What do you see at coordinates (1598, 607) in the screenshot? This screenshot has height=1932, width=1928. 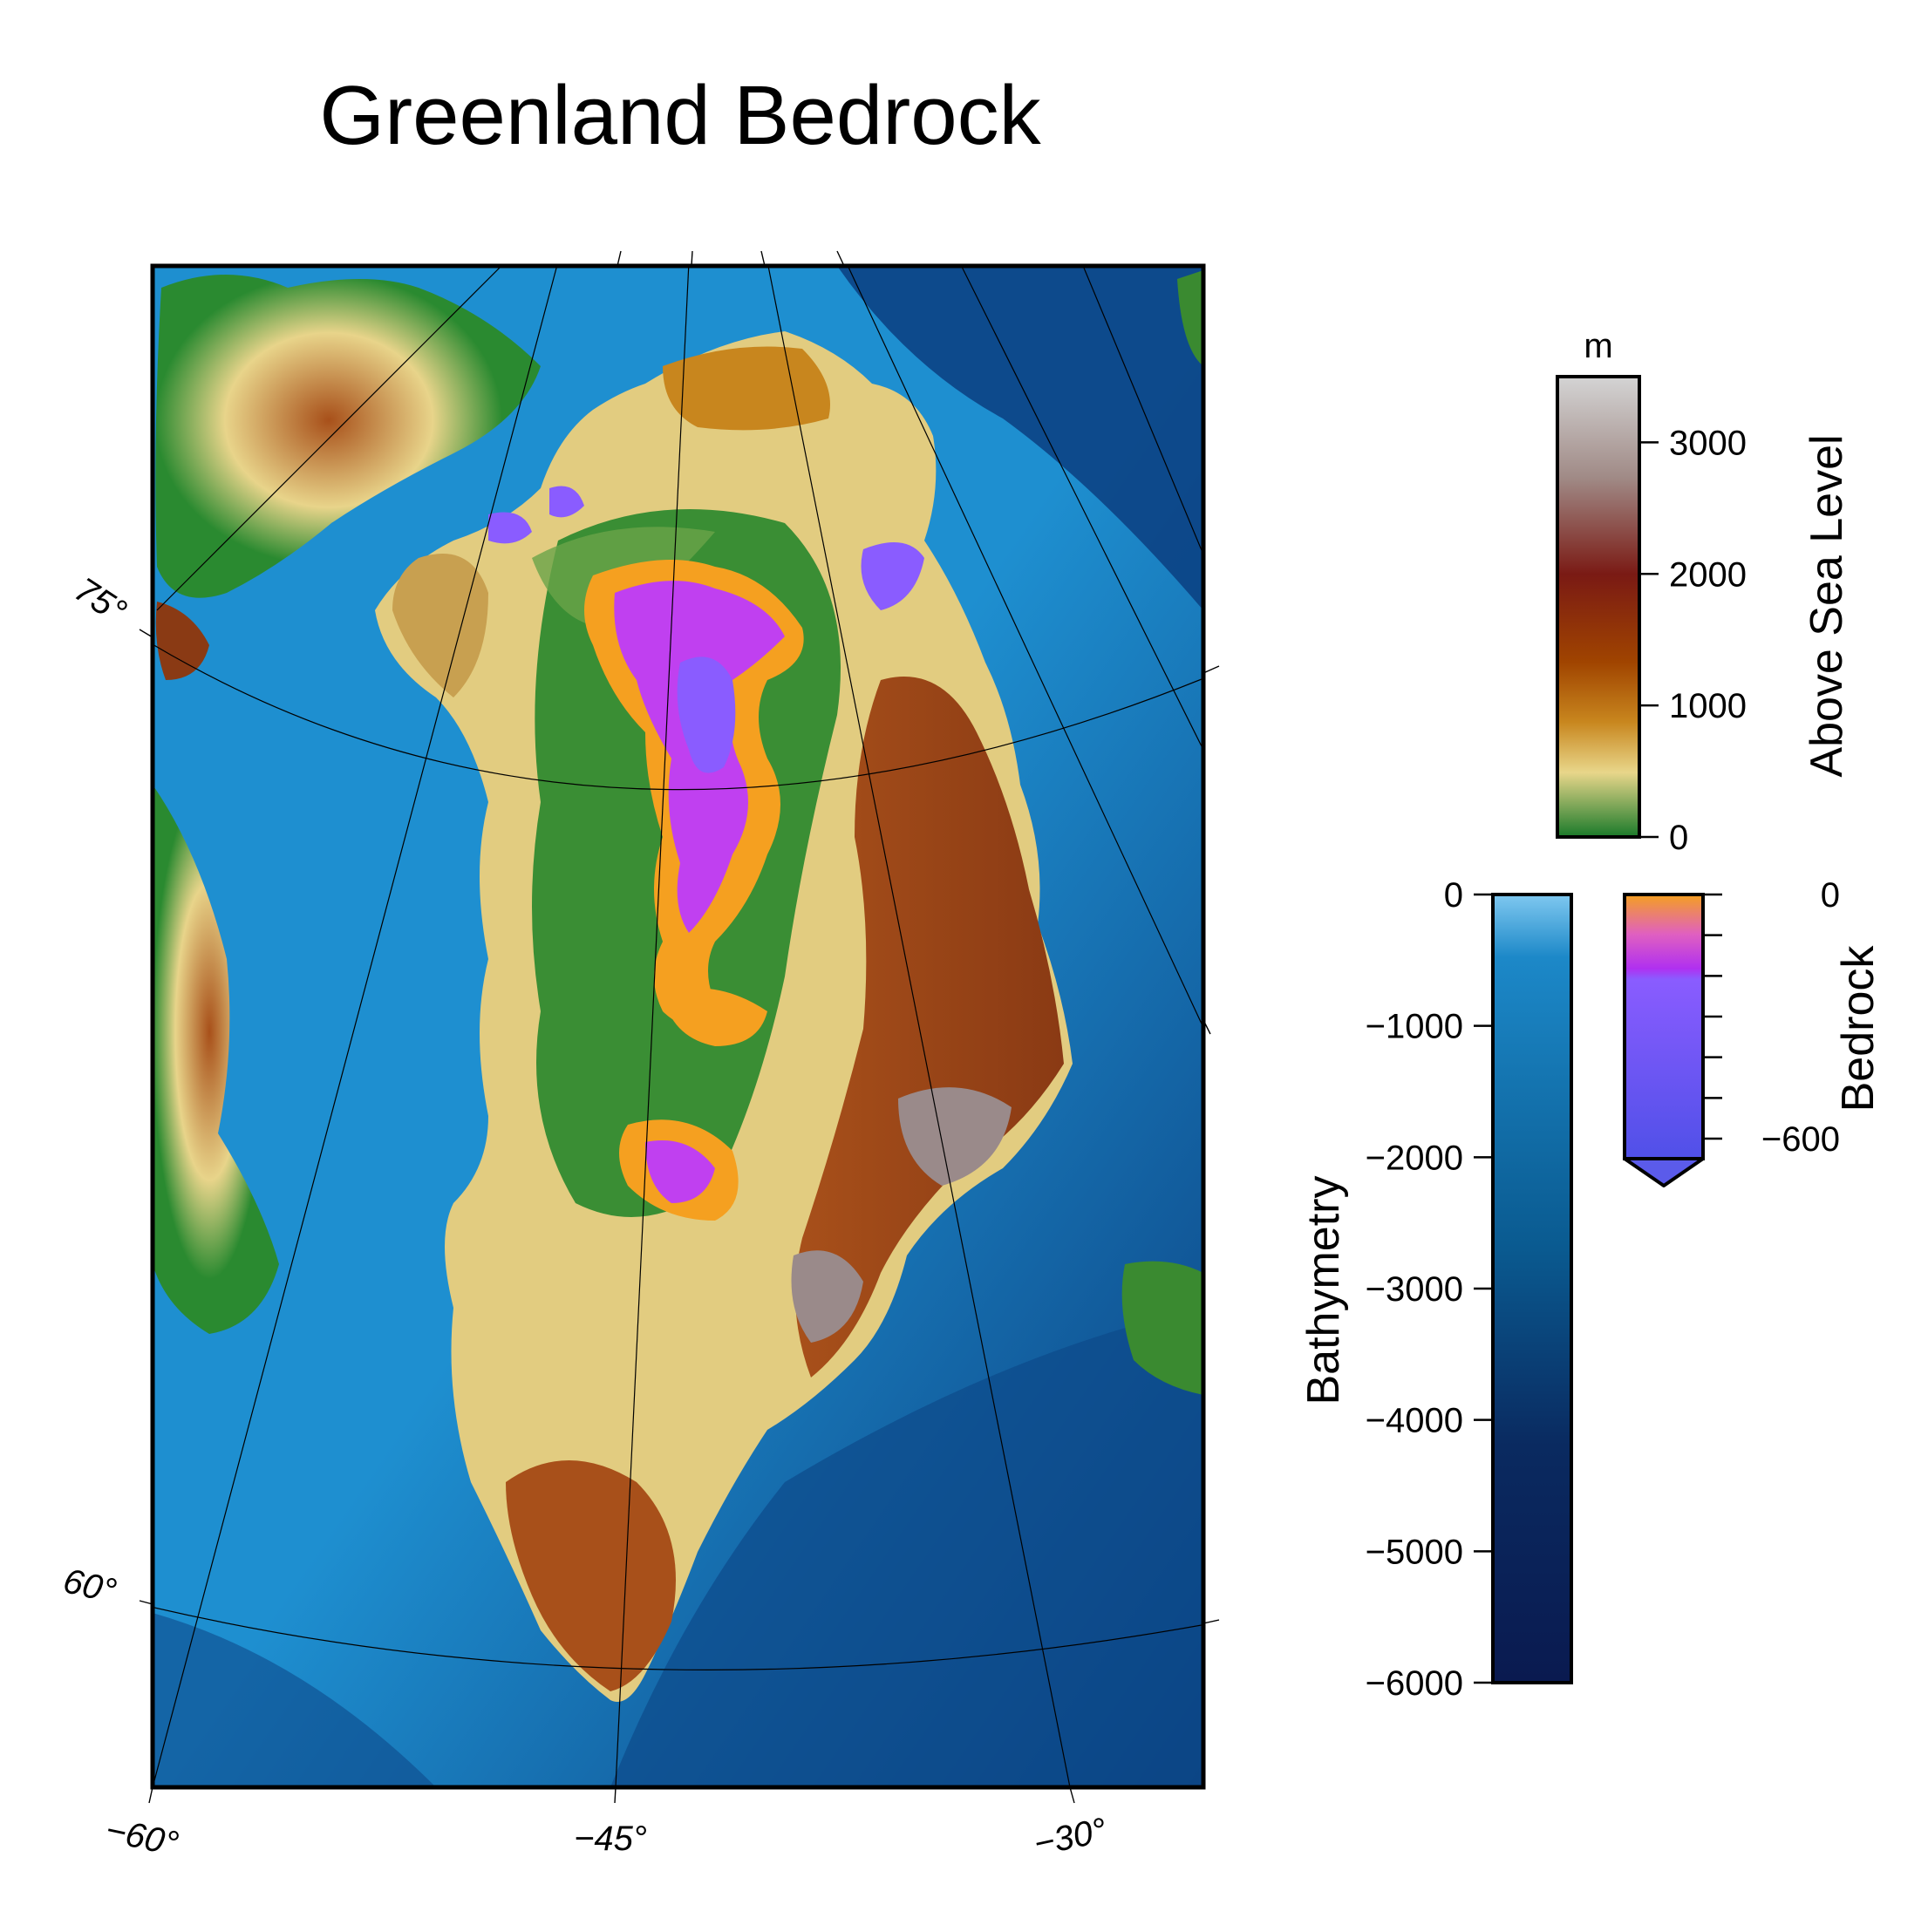 I see `colorbar-above-gradient` at bounding box center [1598, 607].